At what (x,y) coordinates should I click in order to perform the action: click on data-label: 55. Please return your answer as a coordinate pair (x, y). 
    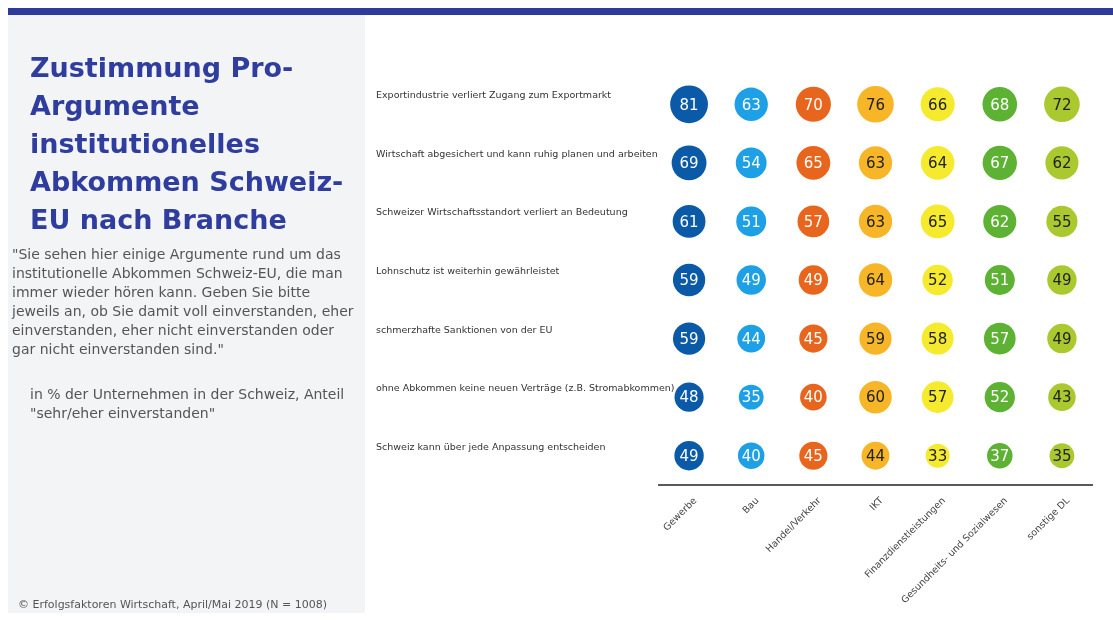
    Looking at the image, I should click on (1062, 221).